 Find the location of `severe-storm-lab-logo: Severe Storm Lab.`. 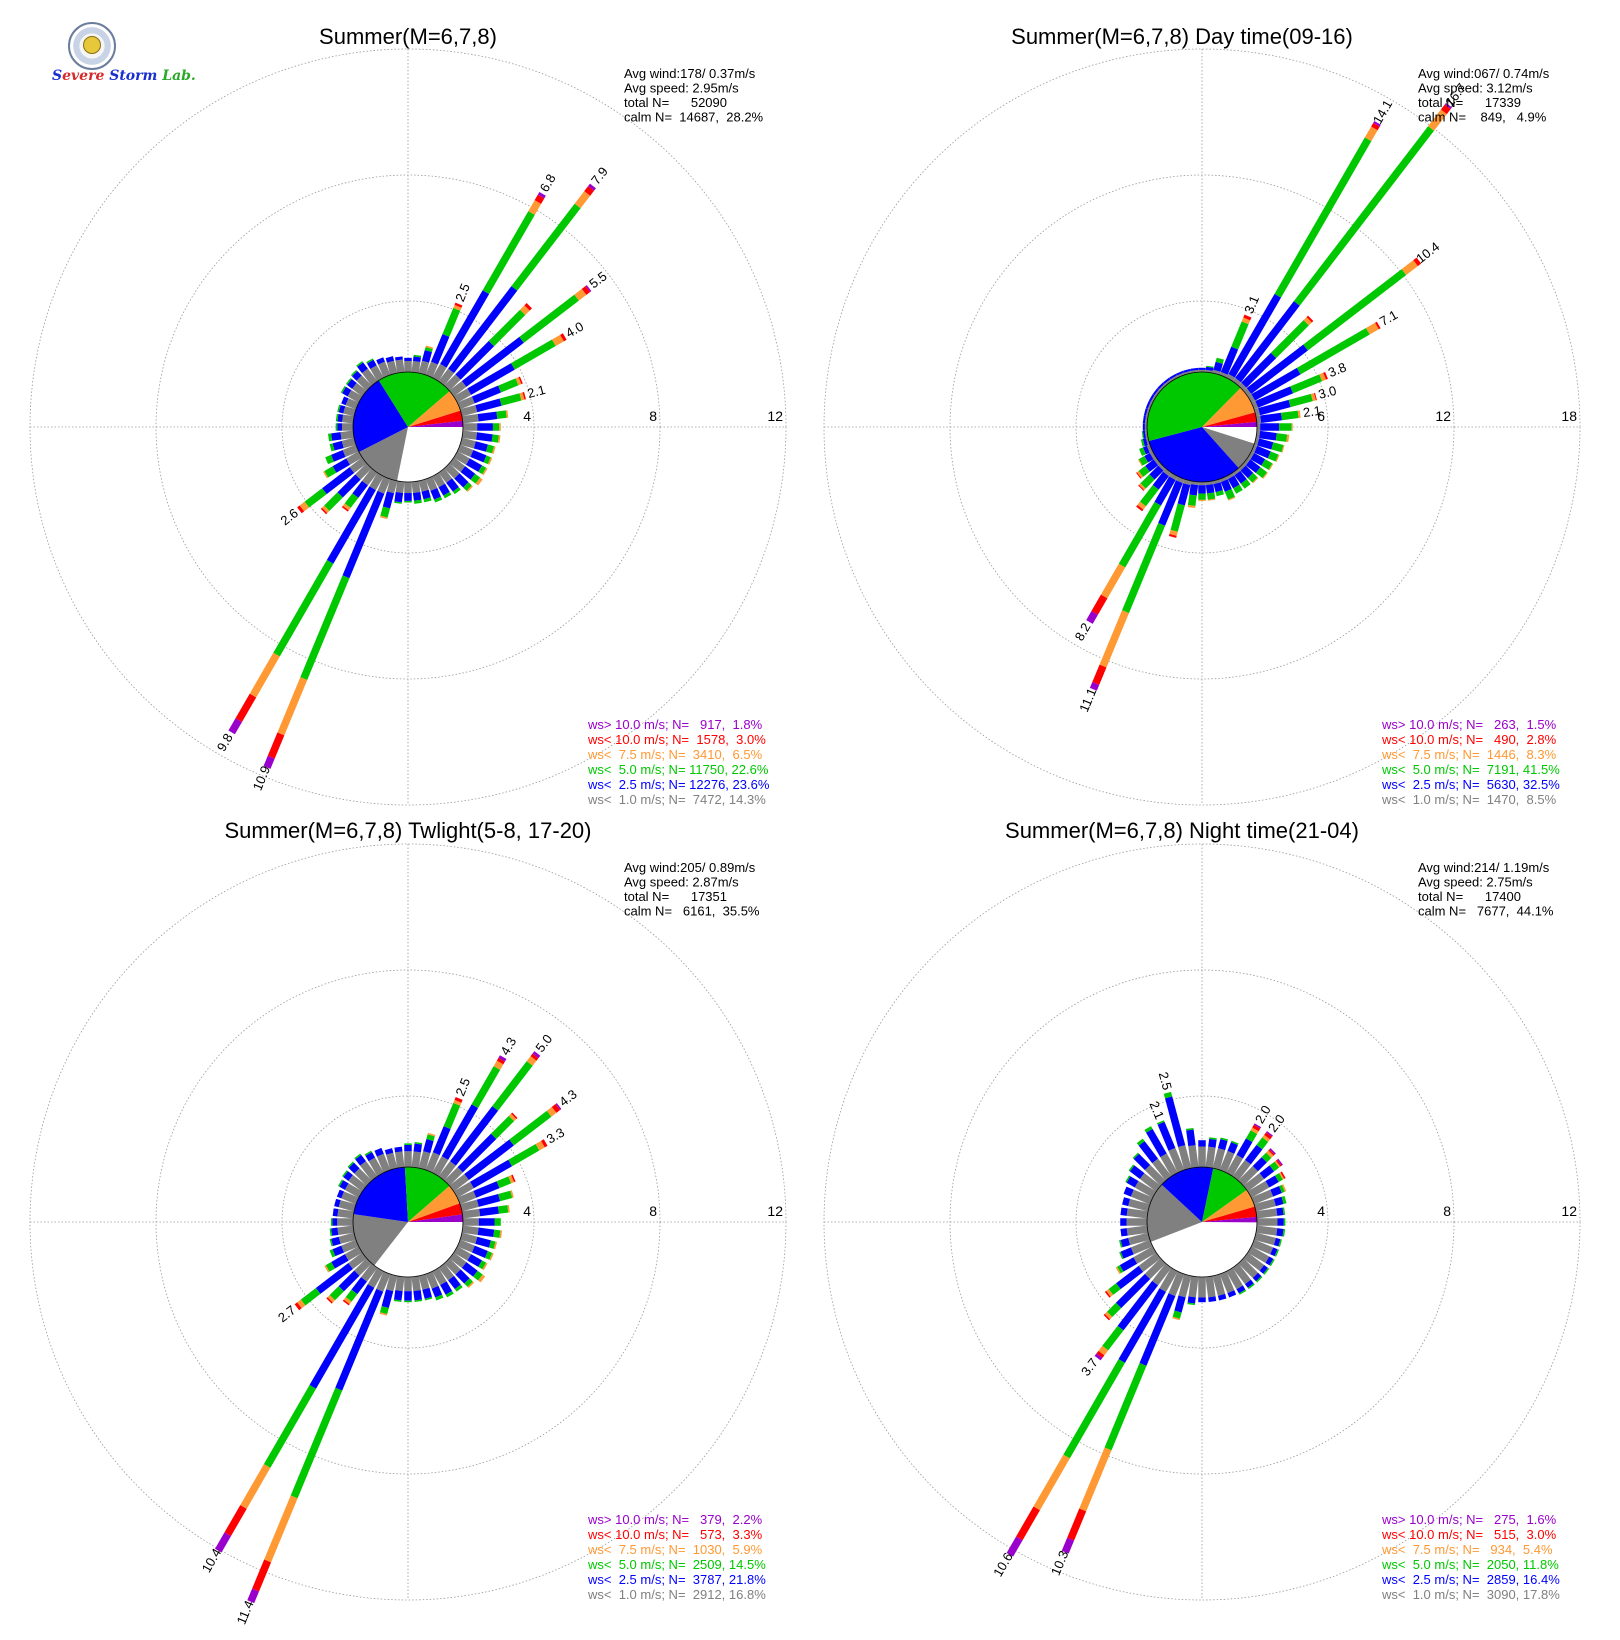

severe-storm-lab-logo: Severe Storm Lab. is located at coordinates (124, 54).